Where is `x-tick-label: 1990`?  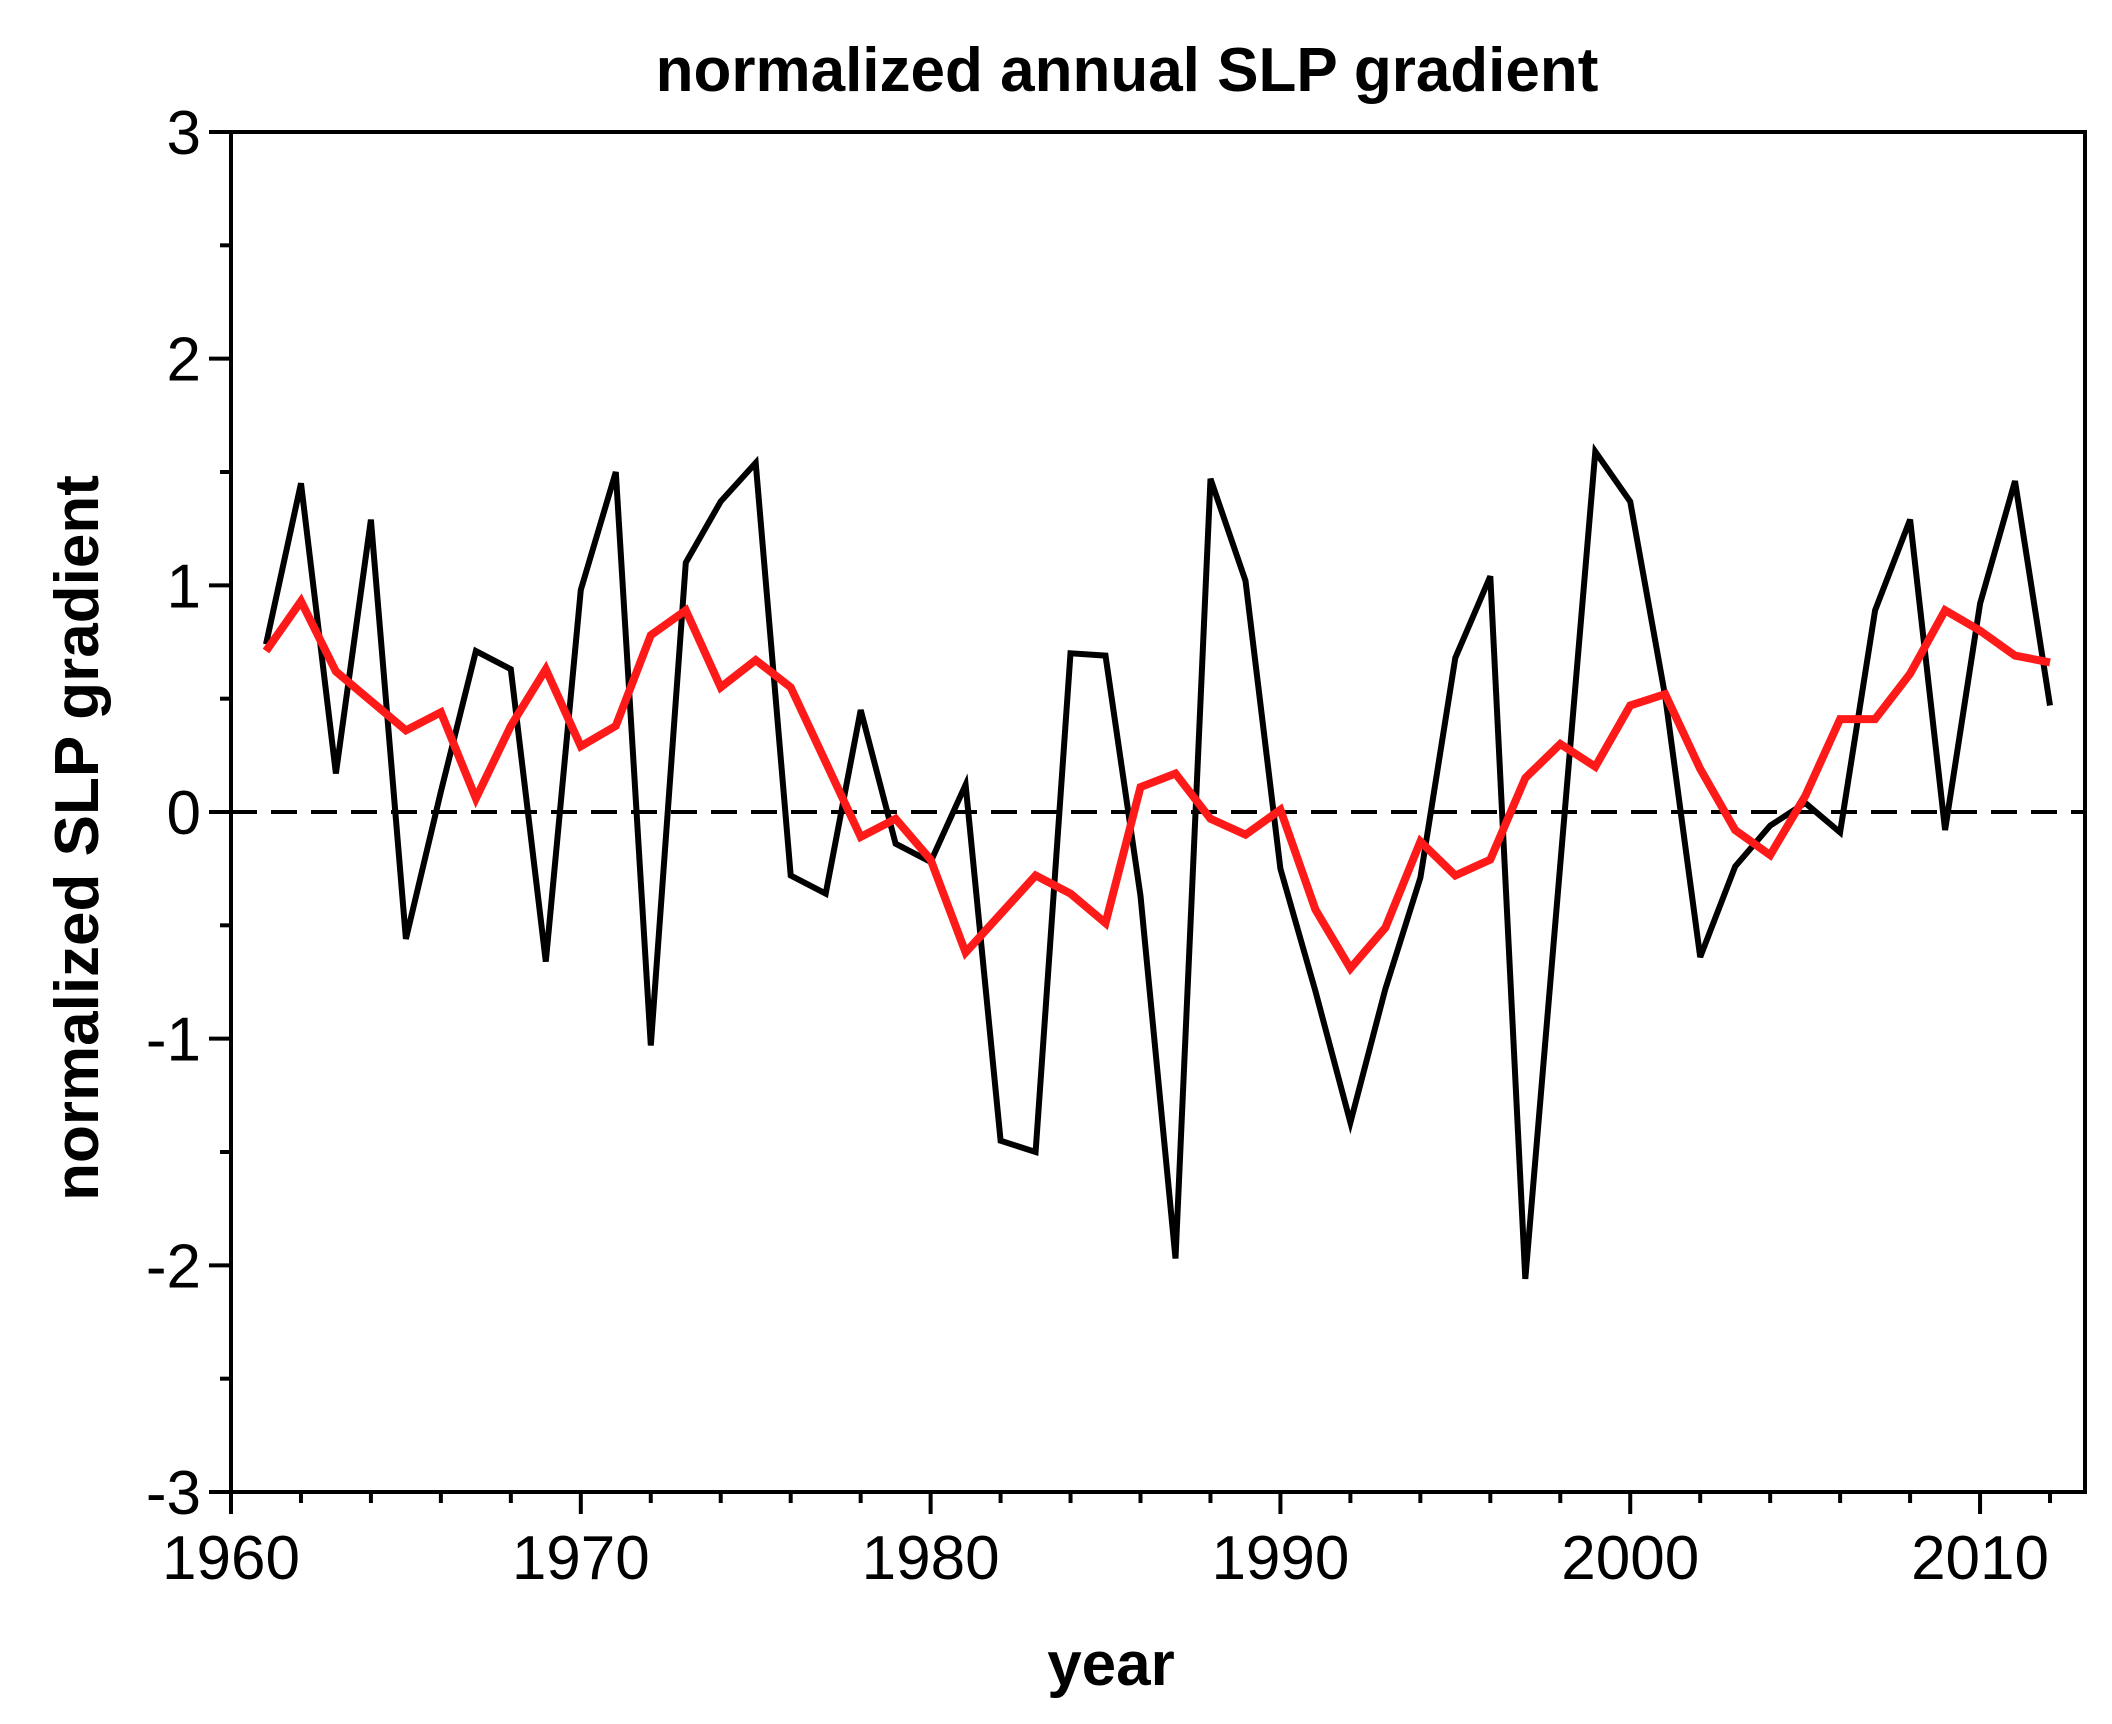 x-tick-label: 1990 is located at coordinates (1280, 1558).